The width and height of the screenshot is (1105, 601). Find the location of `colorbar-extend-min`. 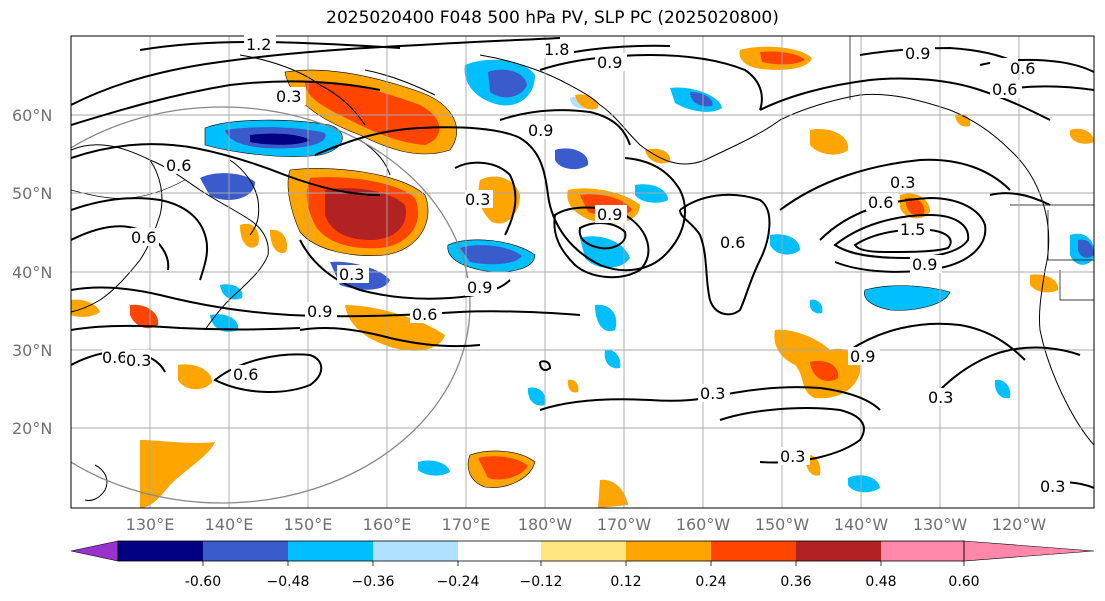

colorbar-extend-min is located at coordinates (94, 551).